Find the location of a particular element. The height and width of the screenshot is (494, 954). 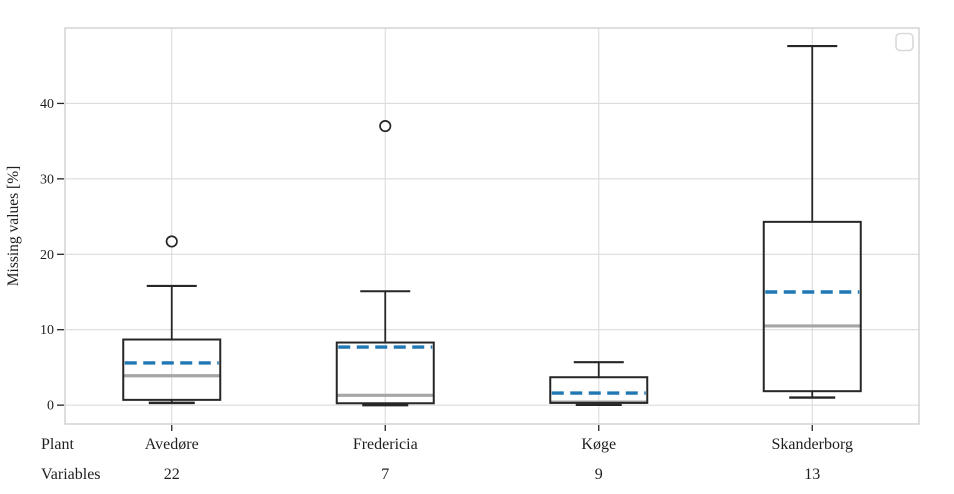

variables-count-koge: 9 is located at coordinates (598, 474).